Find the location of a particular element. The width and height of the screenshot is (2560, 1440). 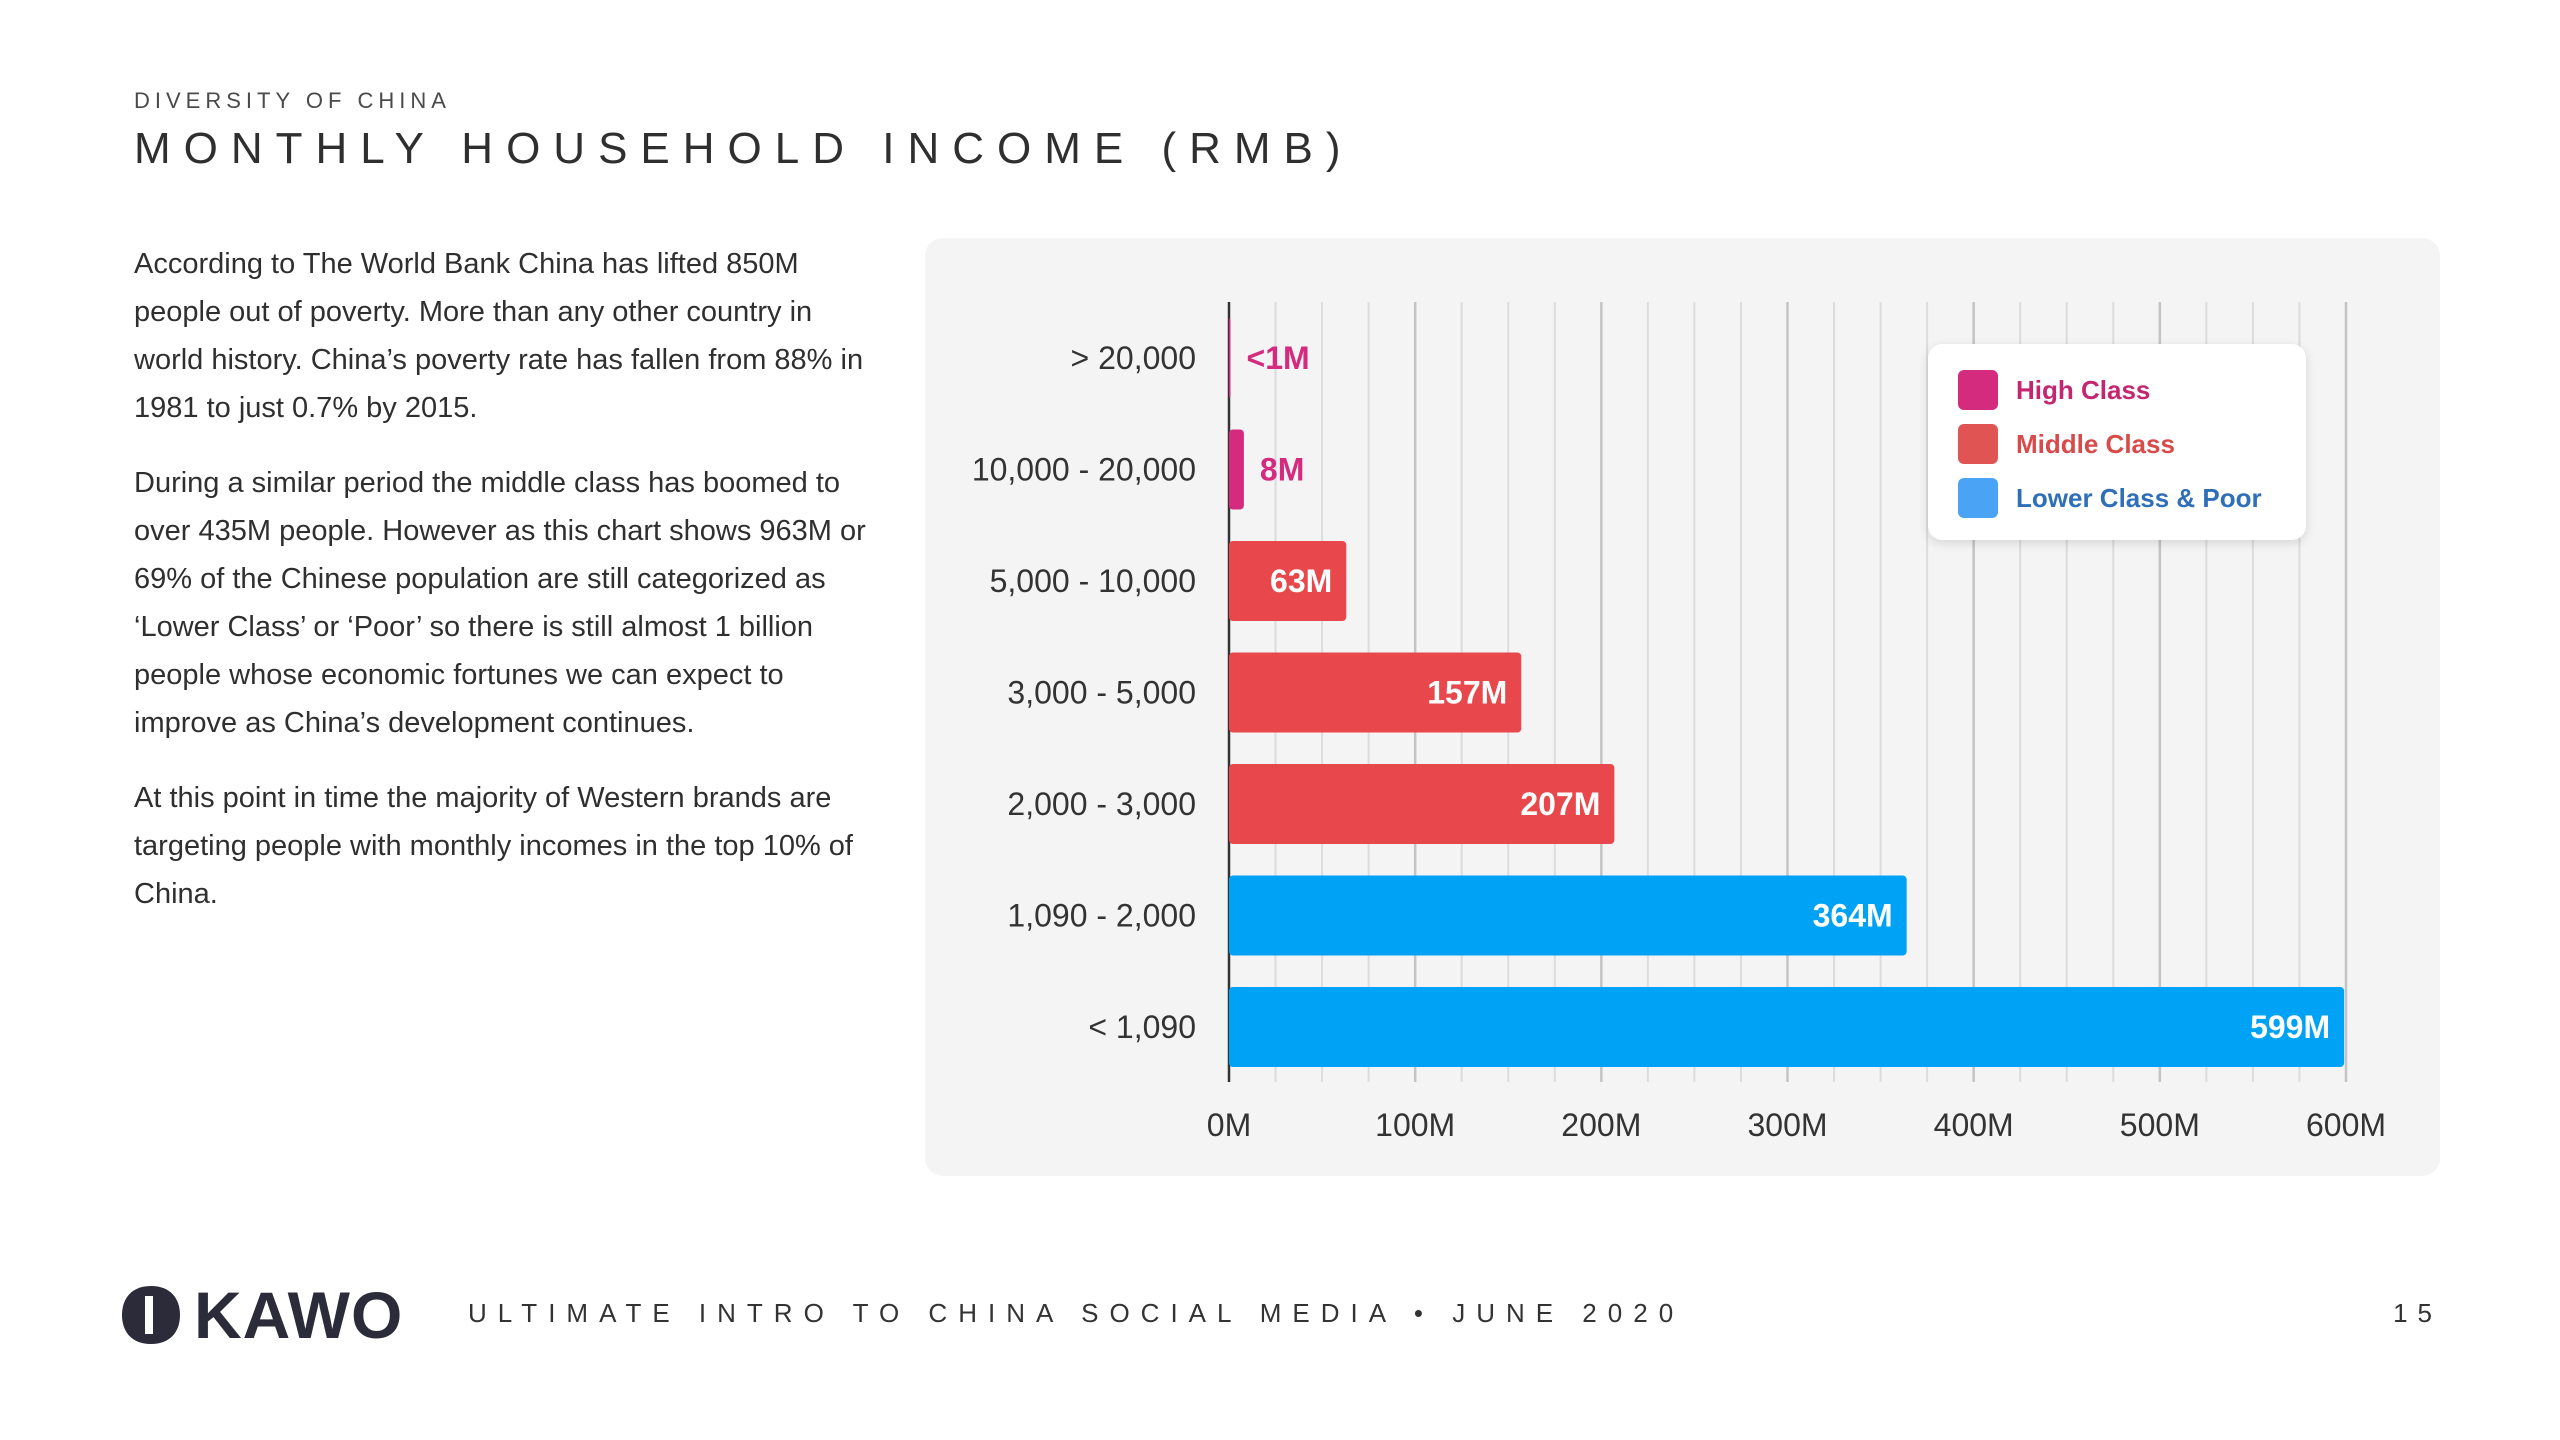

data-label: 599M is located at coordinates (2290, 1027).